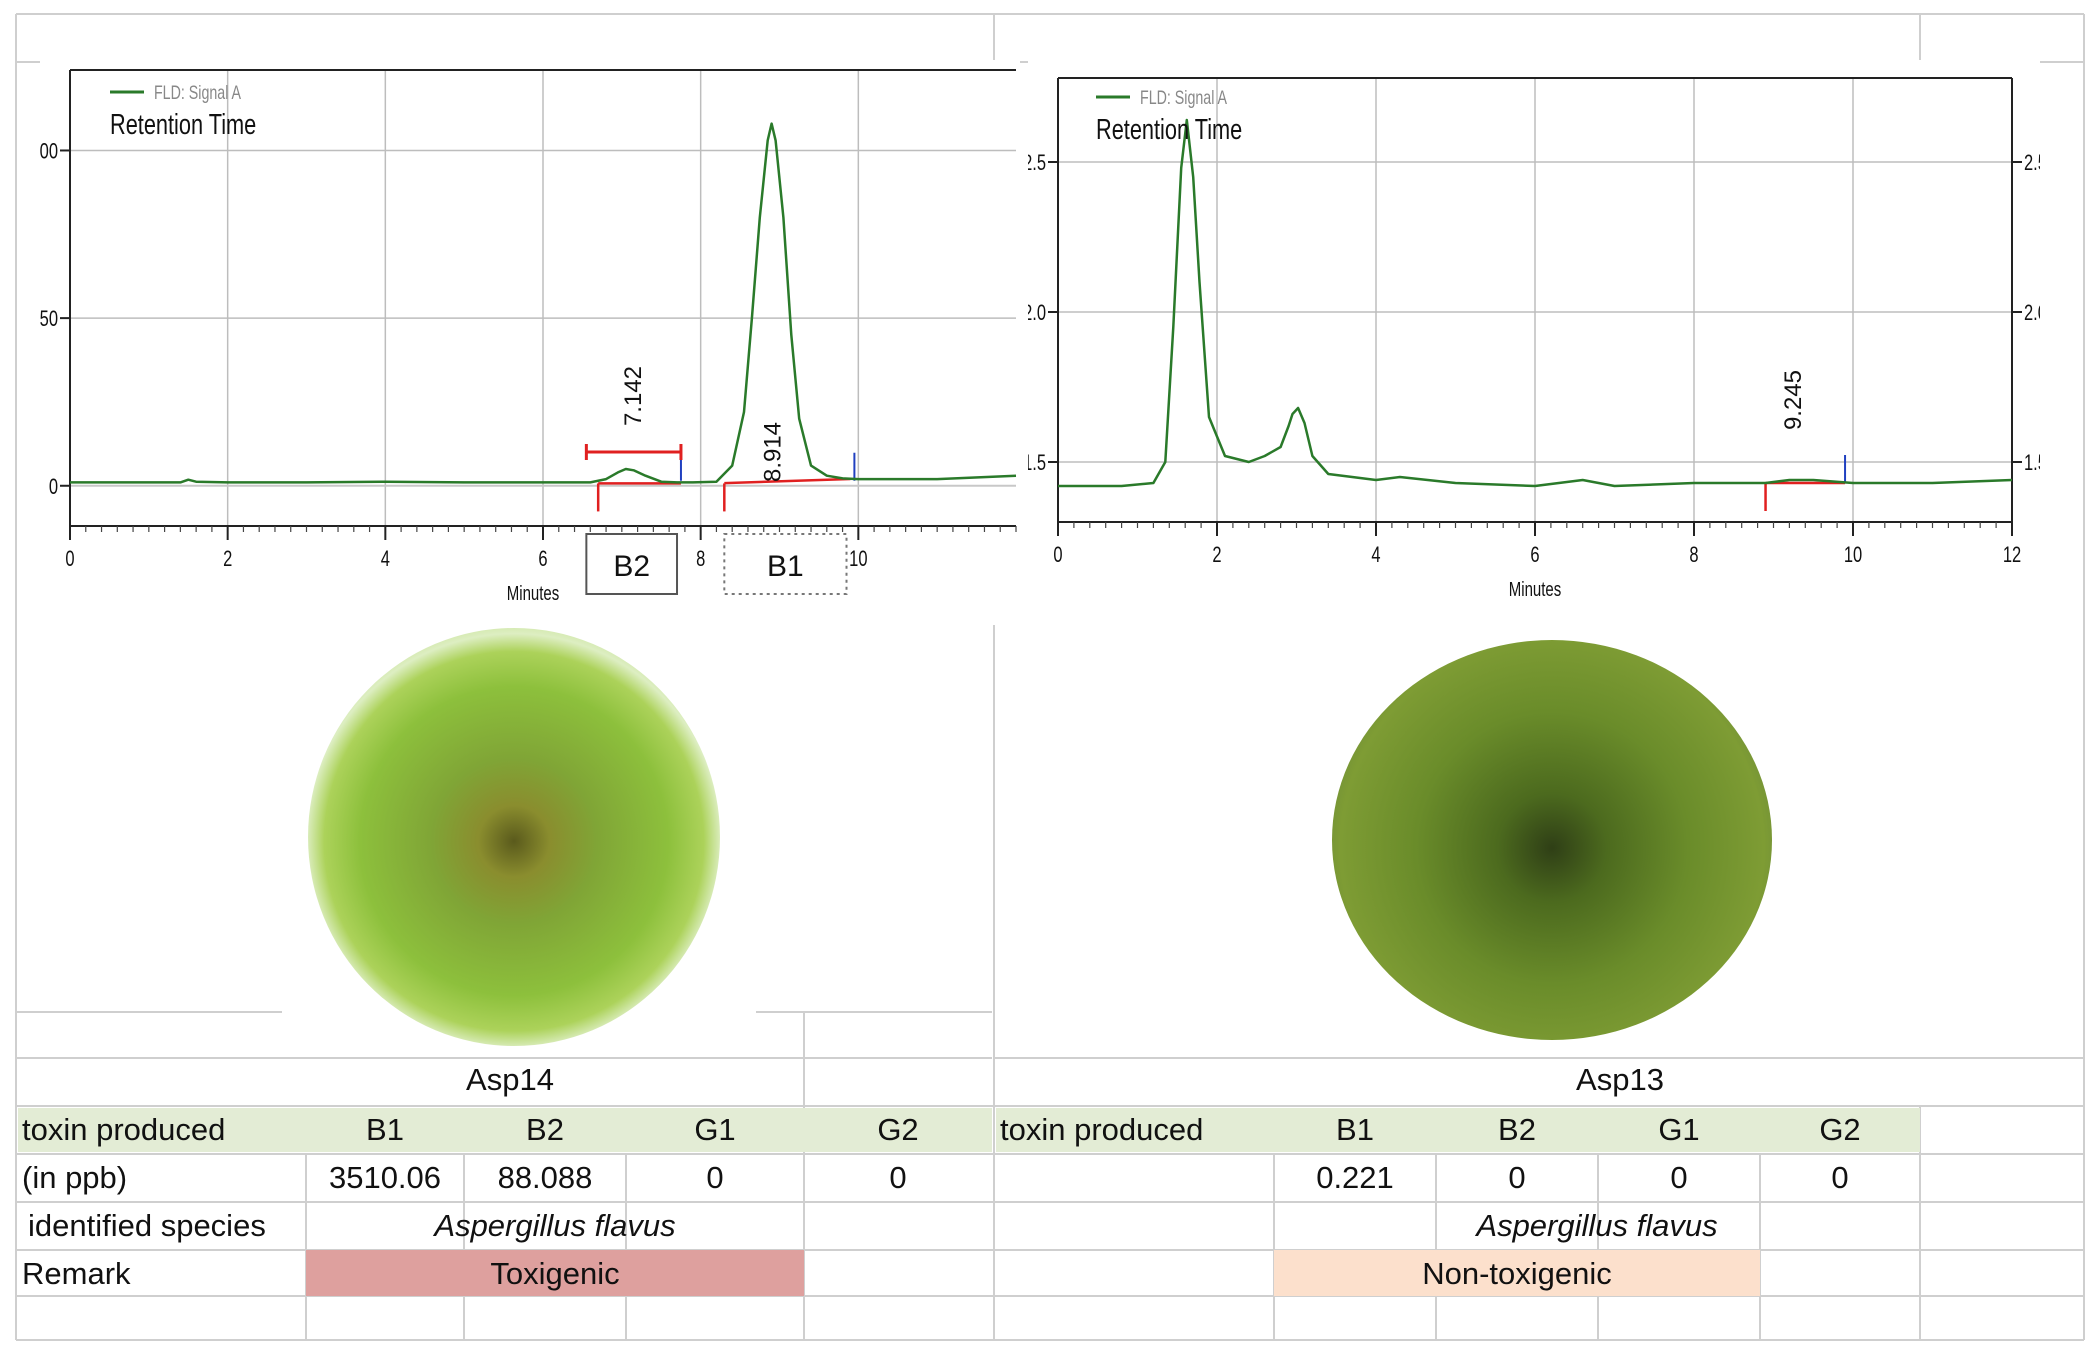  What do you see at coordinates (514, 837) in the screenshot?
I see `petri-dish-asp14-image` at bounding box center [514, 837].